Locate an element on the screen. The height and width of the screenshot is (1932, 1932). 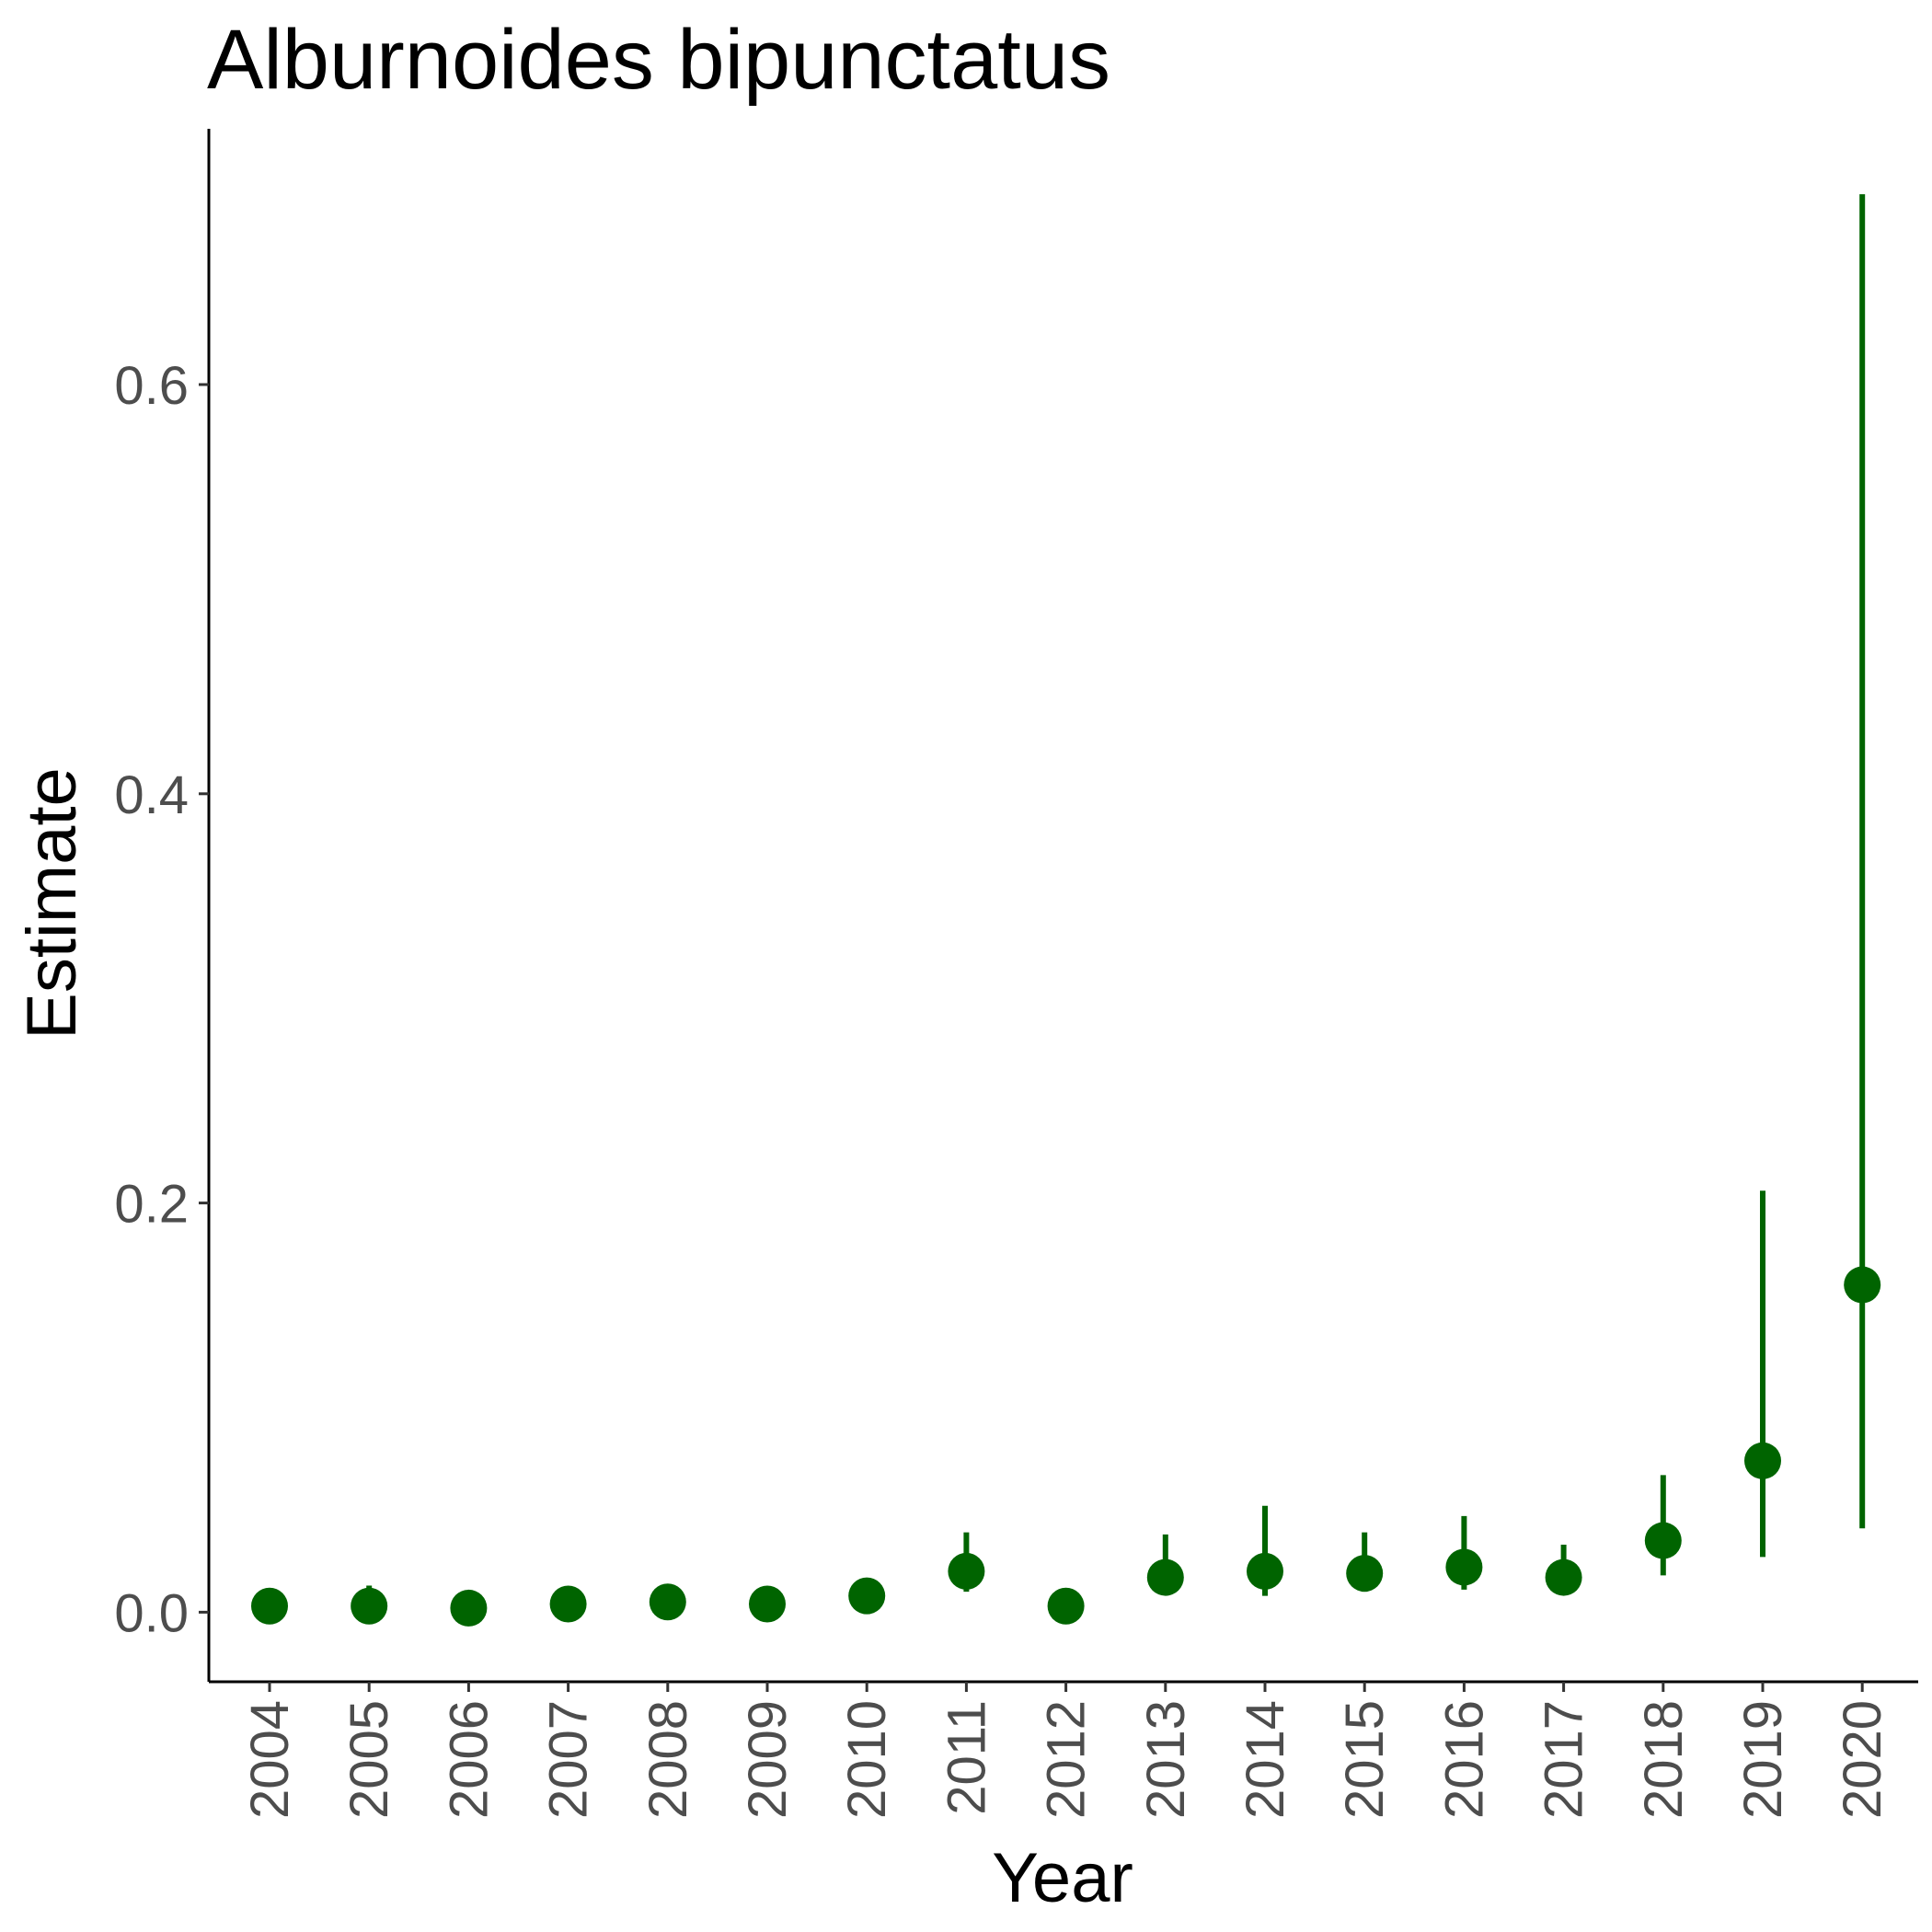
x-tick-label: 2009 is located at coordinates (768, 1759).